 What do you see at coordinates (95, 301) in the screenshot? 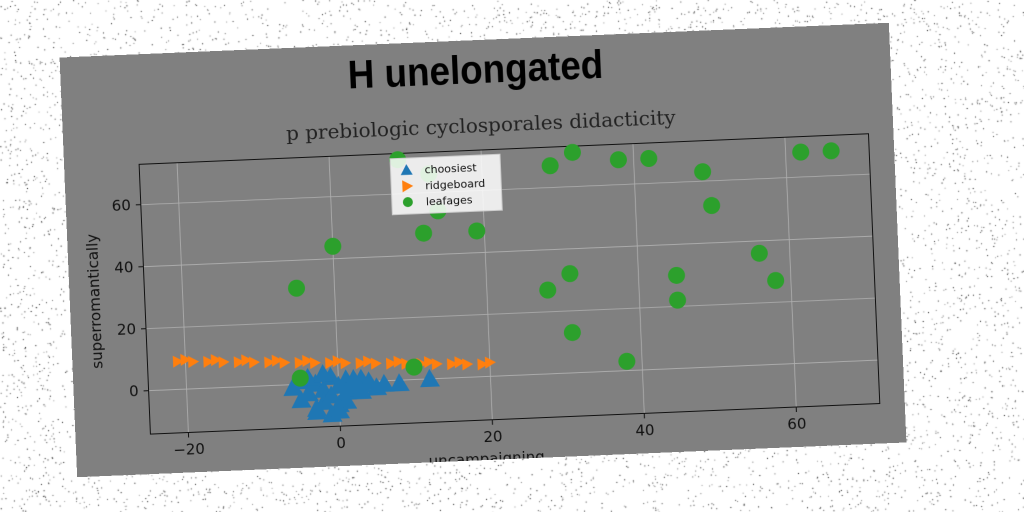
I see `y-axis-label: superromantically` at bounding box center [95, 301].